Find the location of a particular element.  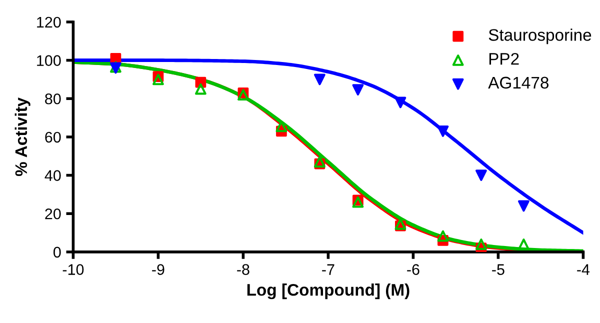

x-tick-label: -5 is located at coordinates (498, 269).